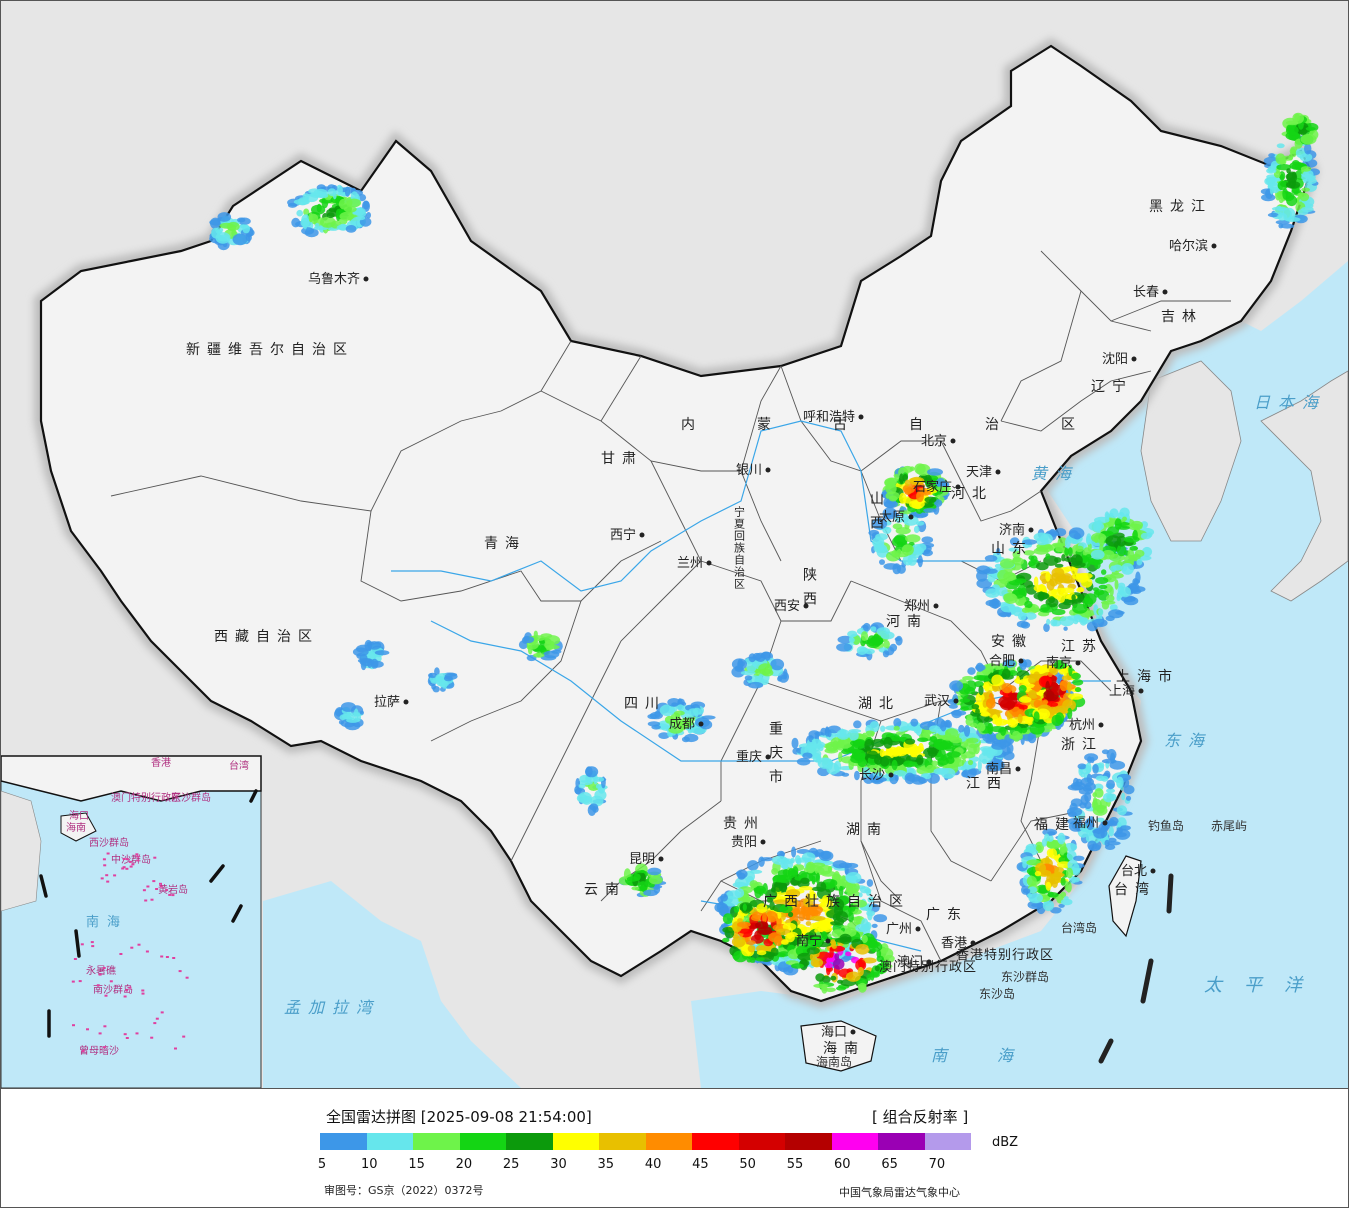 This screenshot has height=1208, width=1349. I want to click on region-label-19: 安徽, so click(1012, 642).